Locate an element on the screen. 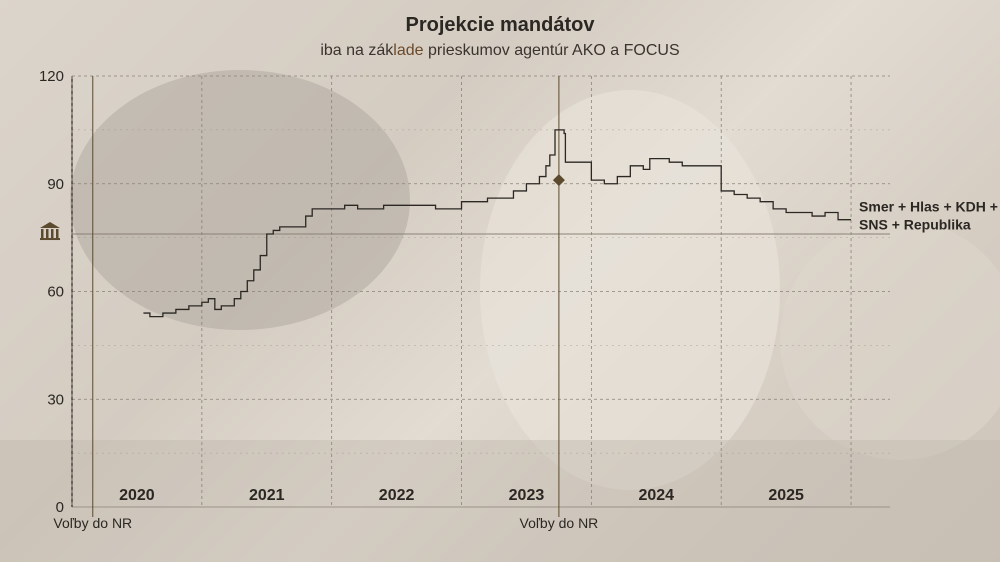 The width and height of the screenshot is (1000, 562). y-tick-label: 90 is located at coordinates (55, 184).